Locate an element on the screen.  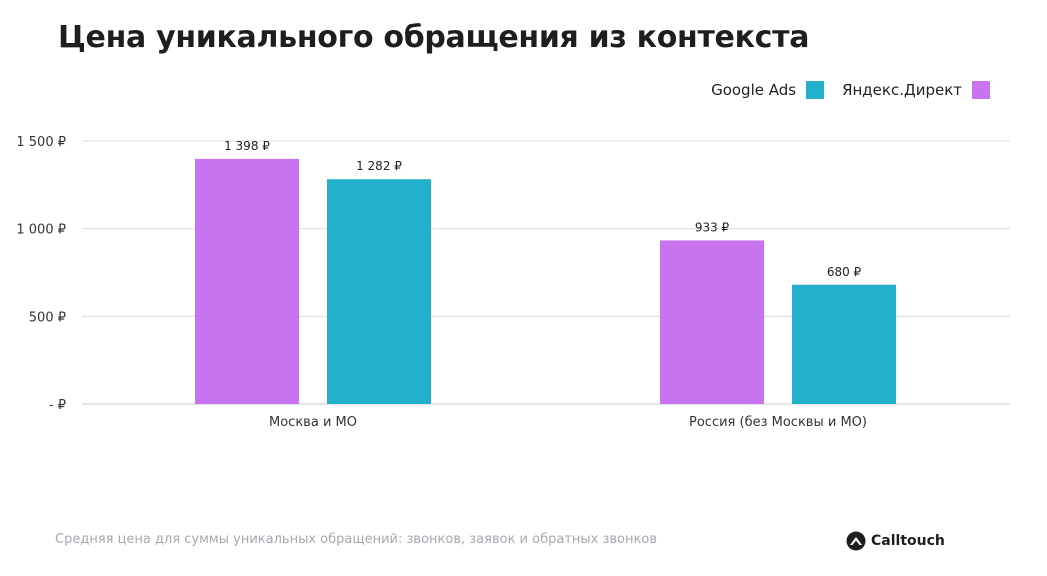
chart-legend: Google Ads Яндекс.Директ is located at coordinates (850, 90).